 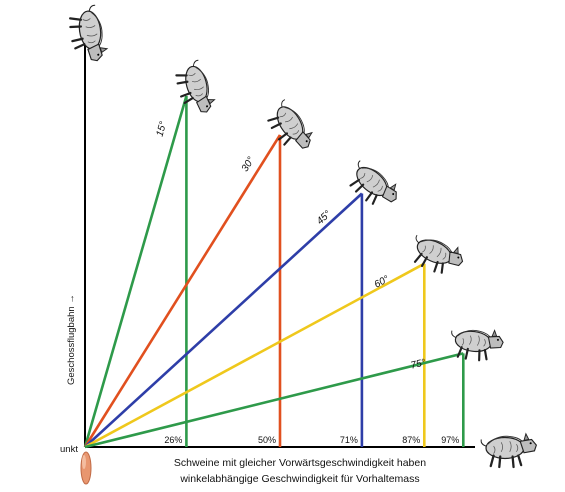 What do you see at coordinates (69, 449) in the screenshot?
I see `origin-label: unkt` at bounding box center [69, 449].